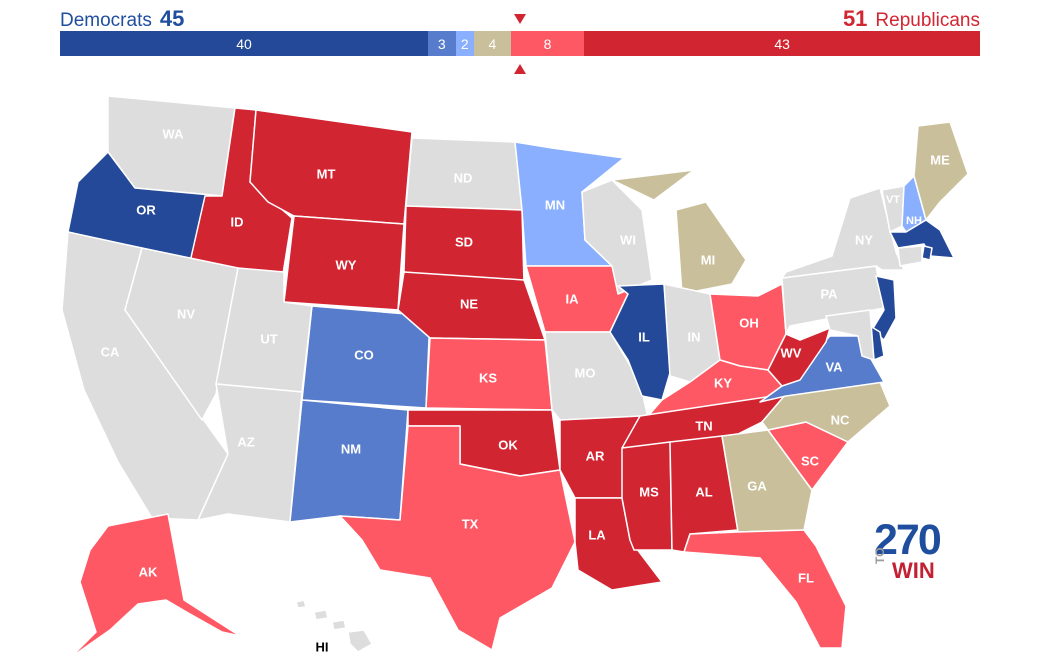 This screenshot has width=1050, height=670. Describe the element at coordinates (649, 491) in the screenshot. I see `label-ms: MS` at that location.